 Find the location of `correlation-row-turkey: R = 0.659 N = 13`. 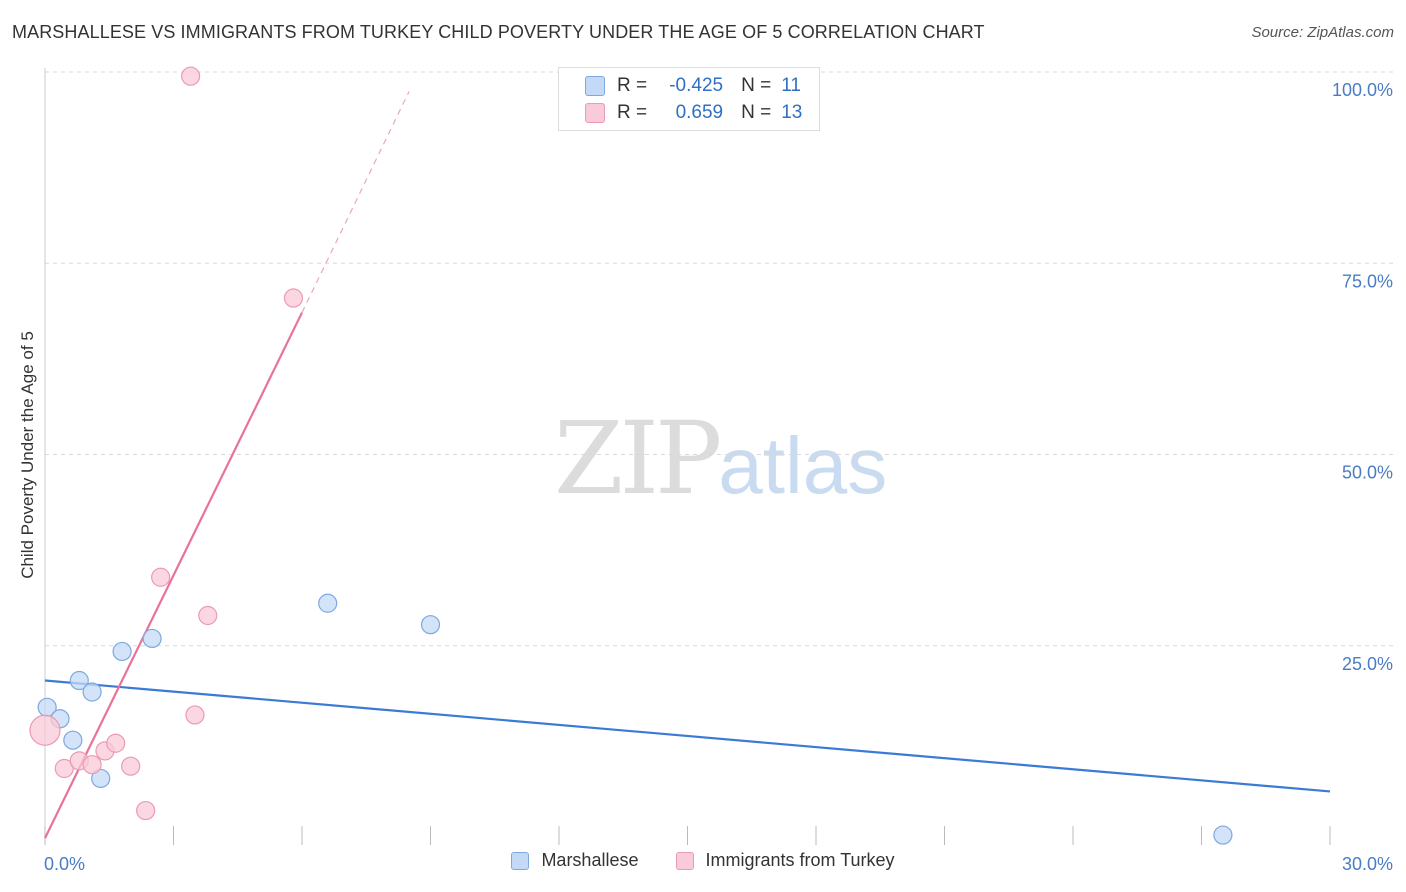

correlation-row-turkey: R = 0.659 N = 13 is located at coordinates (693, 113).